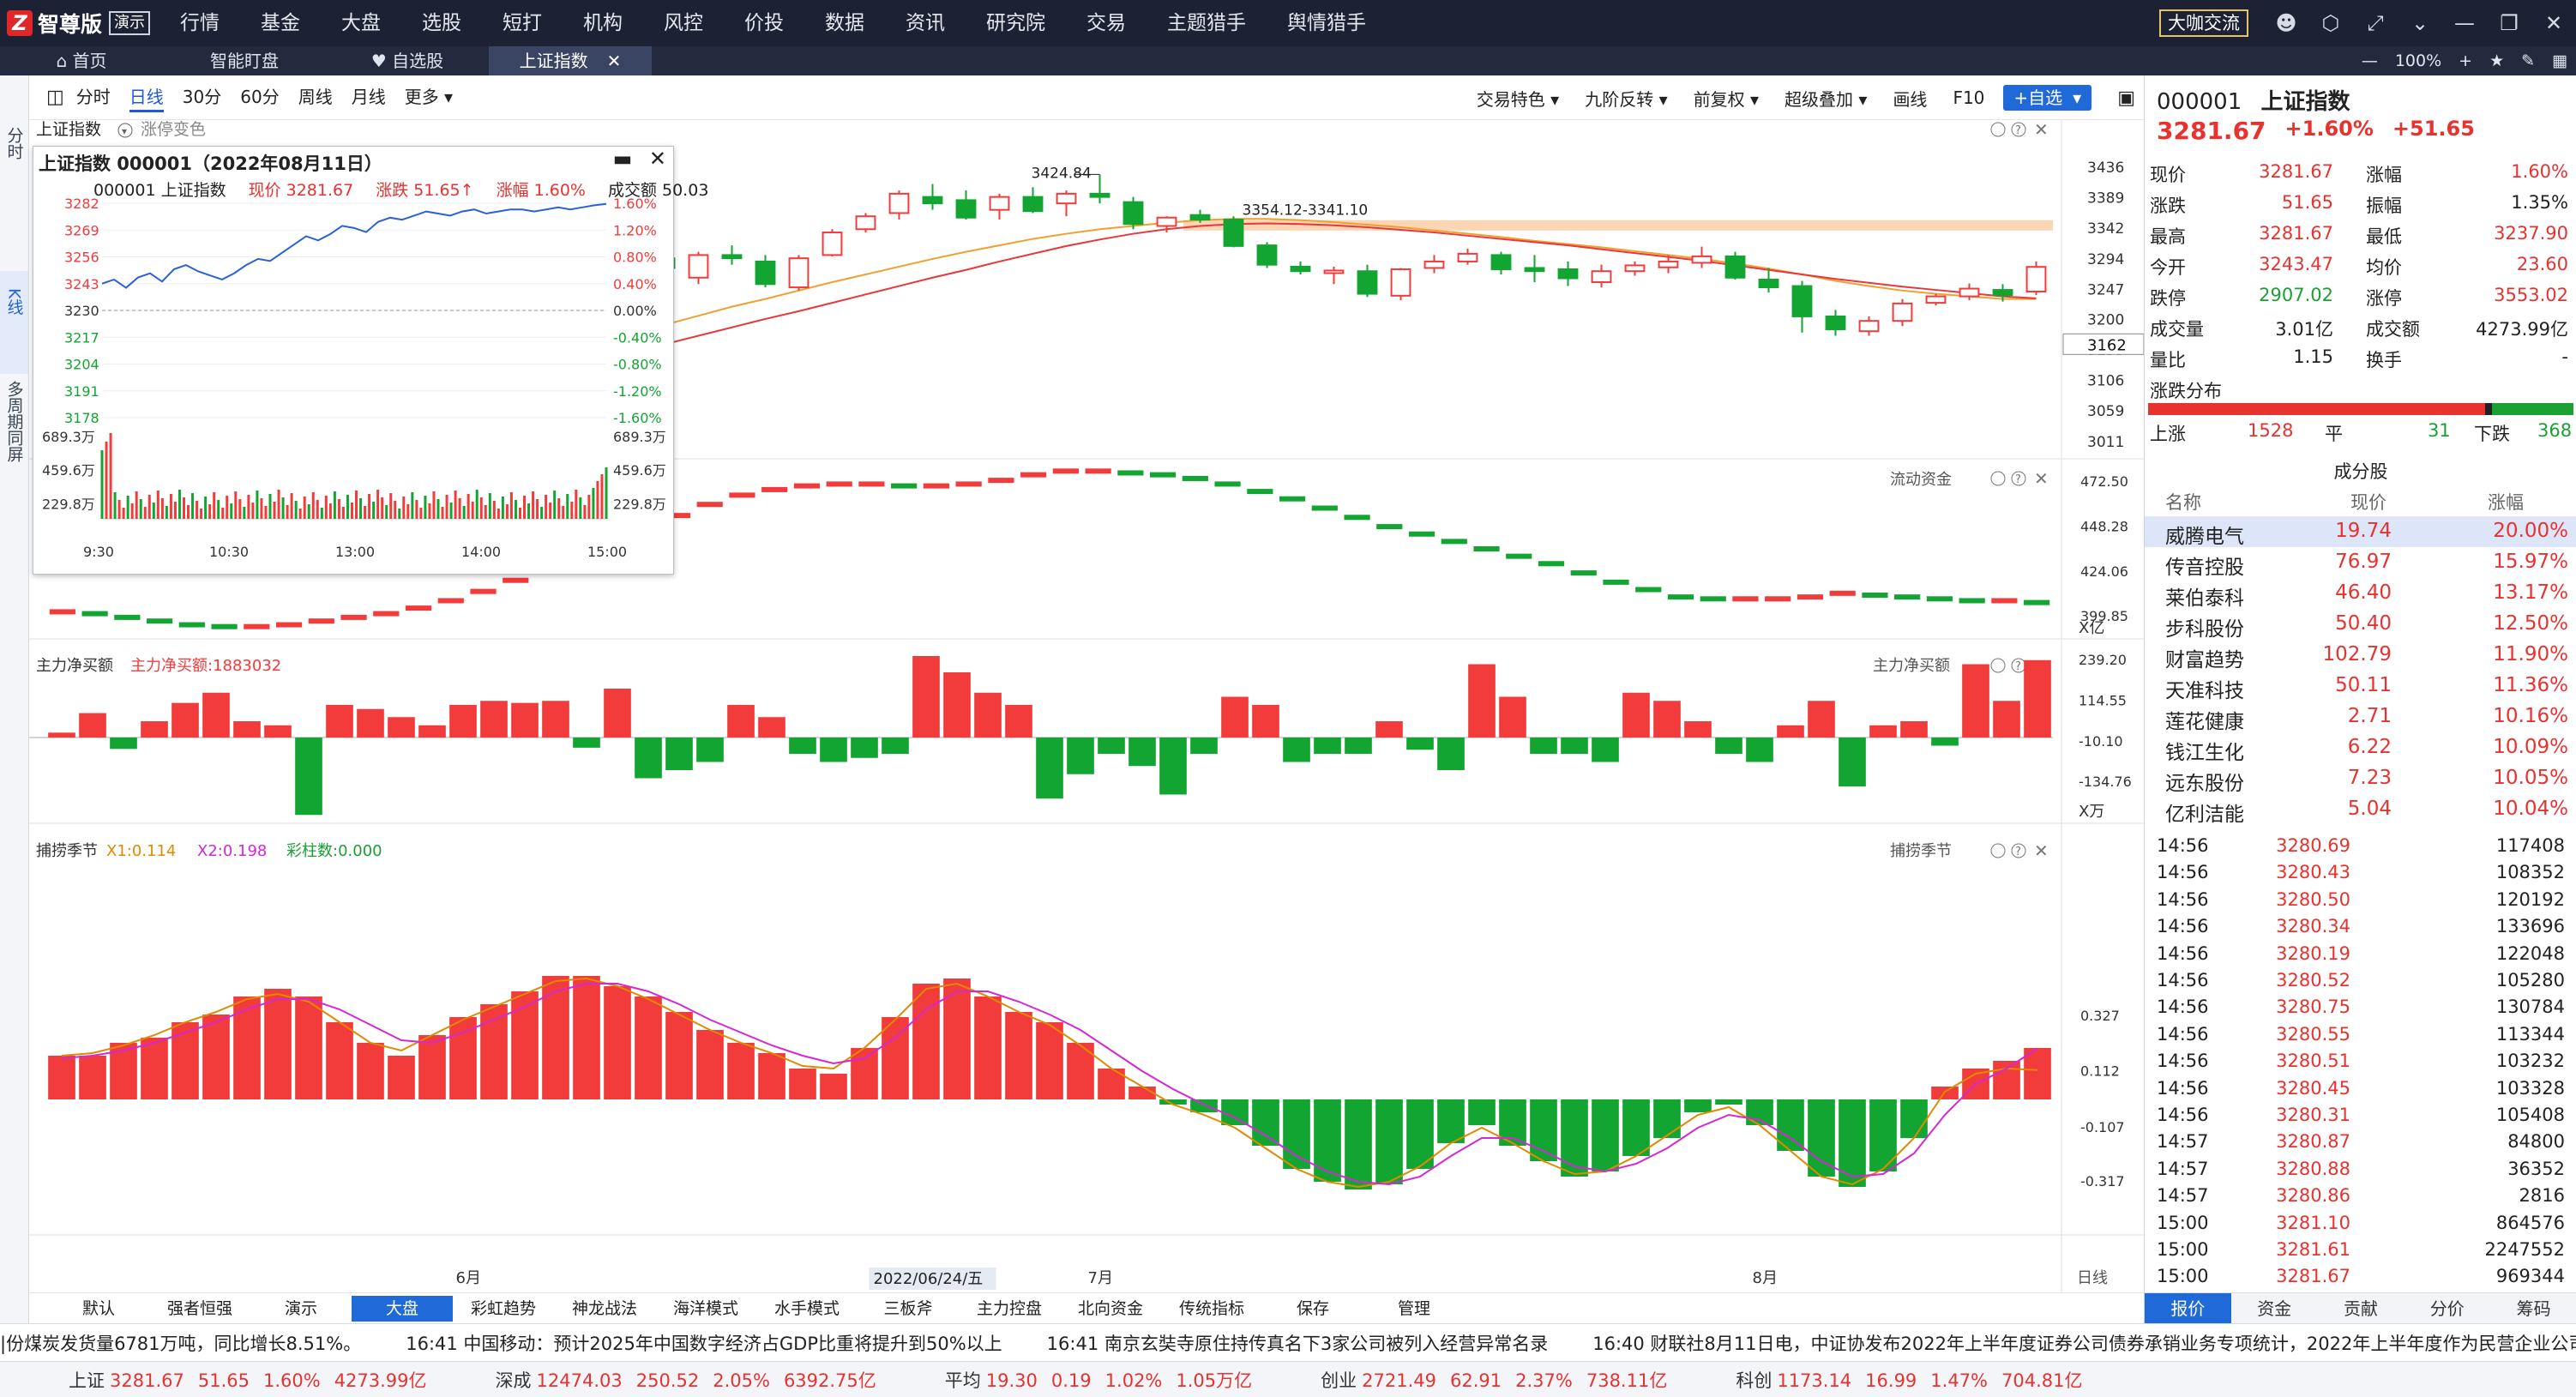  What do you see at coordinates (181, 1343) in the screenshot?
I see `news-item: |份煤炭发货量6781万吨，同比增长8.51%。` at bounding box center [181, 1343].